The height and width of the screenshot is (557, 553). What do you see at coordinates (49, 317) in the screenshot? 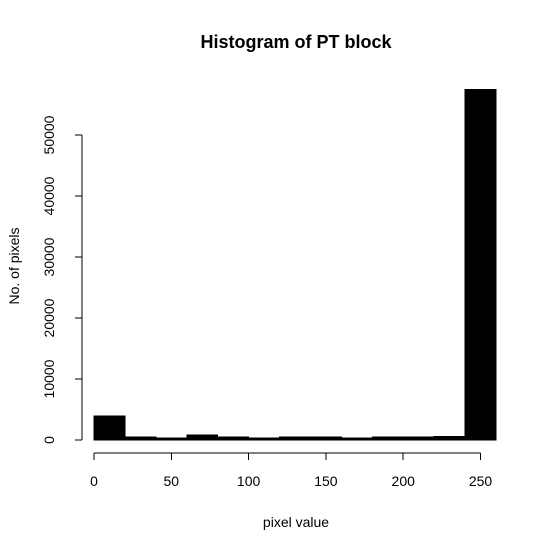
I see `y-tick-label-2: 20000` at bounding box center [49, 317].